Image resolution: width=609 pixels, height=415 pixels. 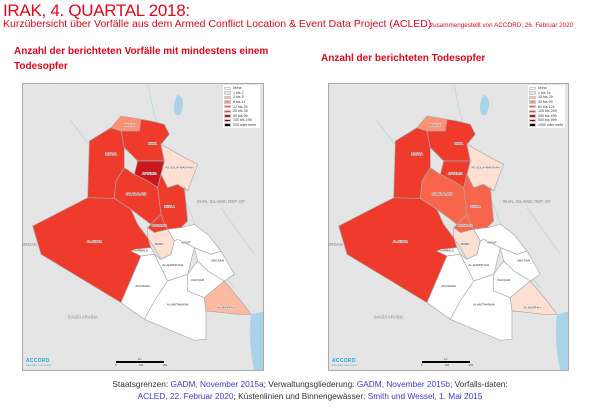 What do you see at coordinates (546, 97) in the screenshot?
I see `legend-item: 15 bis 29` at bounding box center [546, 97].